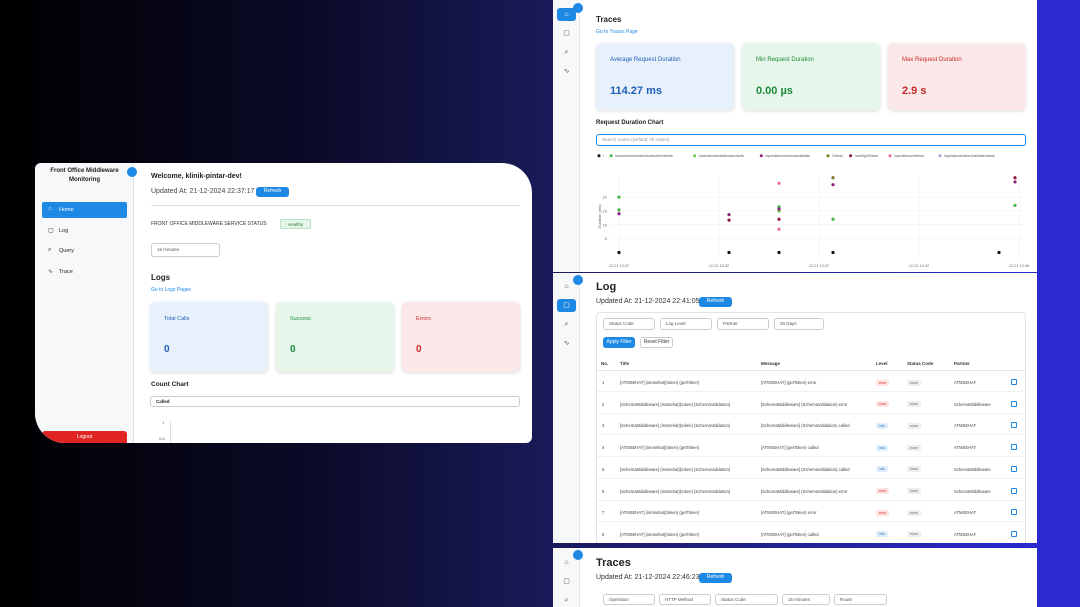 The height and width of the screenshot is (607, 1080). I want to click on filter-select: Partner, so click(743, 324).